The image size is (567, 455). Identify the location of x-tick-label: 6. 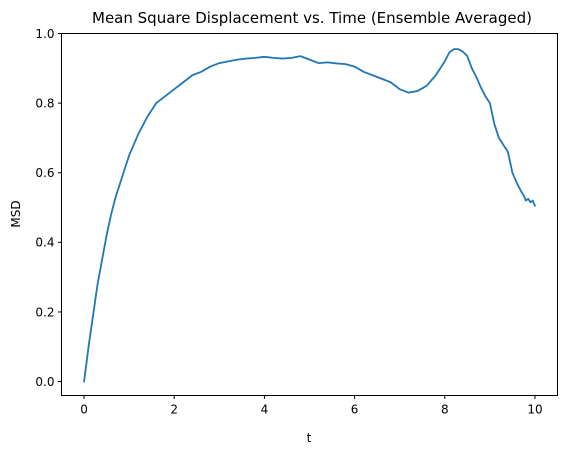
(355, 410).